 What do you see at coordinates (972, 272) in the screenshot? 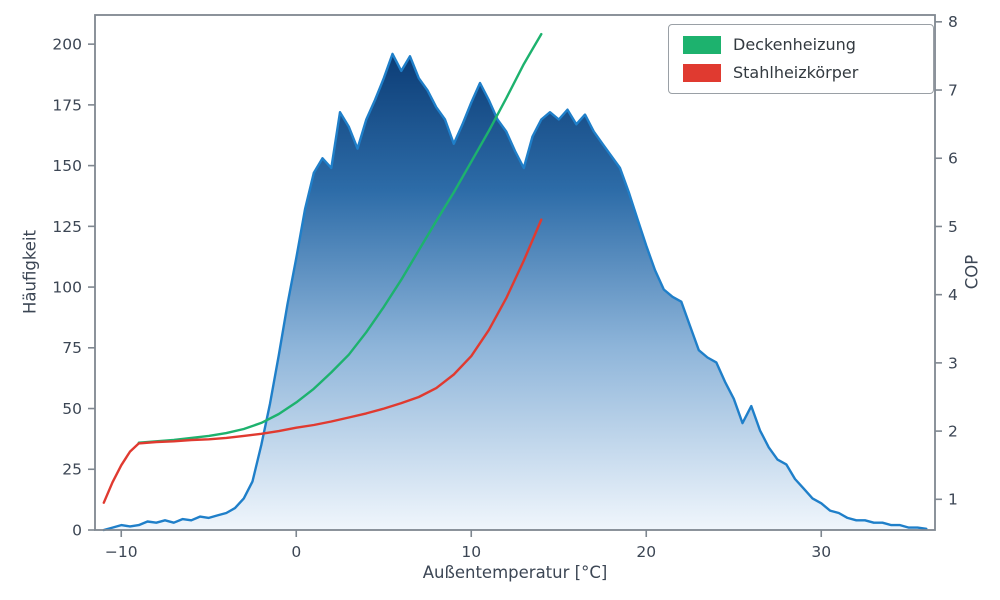
I see `y-right-axis-label: COP` at bounding box center [972, 272].